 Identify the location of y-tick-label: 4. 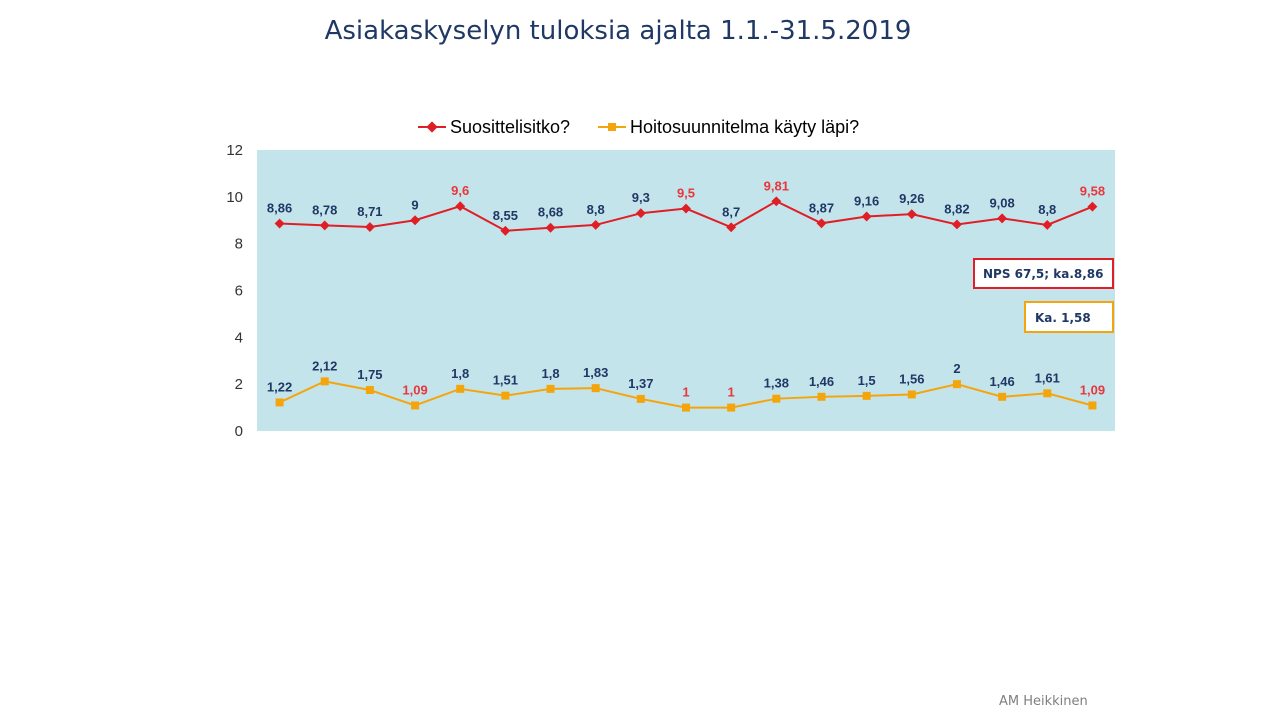
(239, 337).